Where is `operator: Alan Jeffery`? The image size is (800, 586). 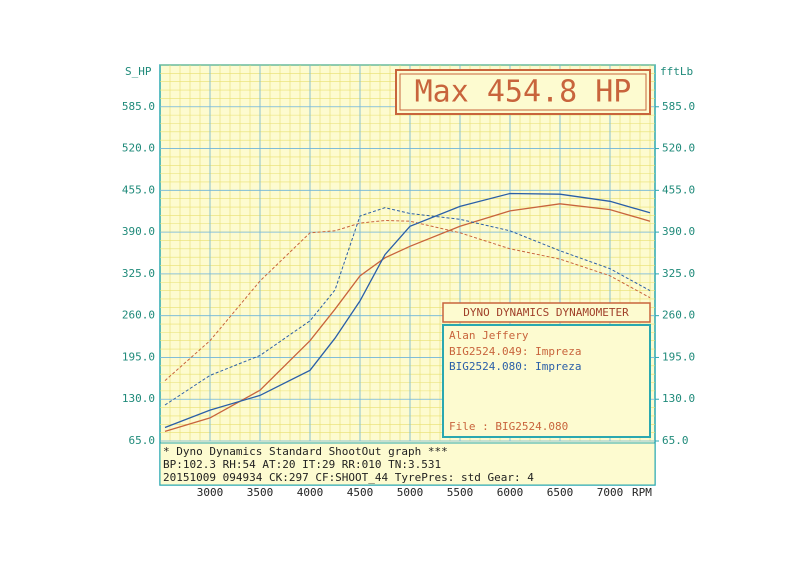
operator: Alan Jeffery is located at coordinates (489, 335).